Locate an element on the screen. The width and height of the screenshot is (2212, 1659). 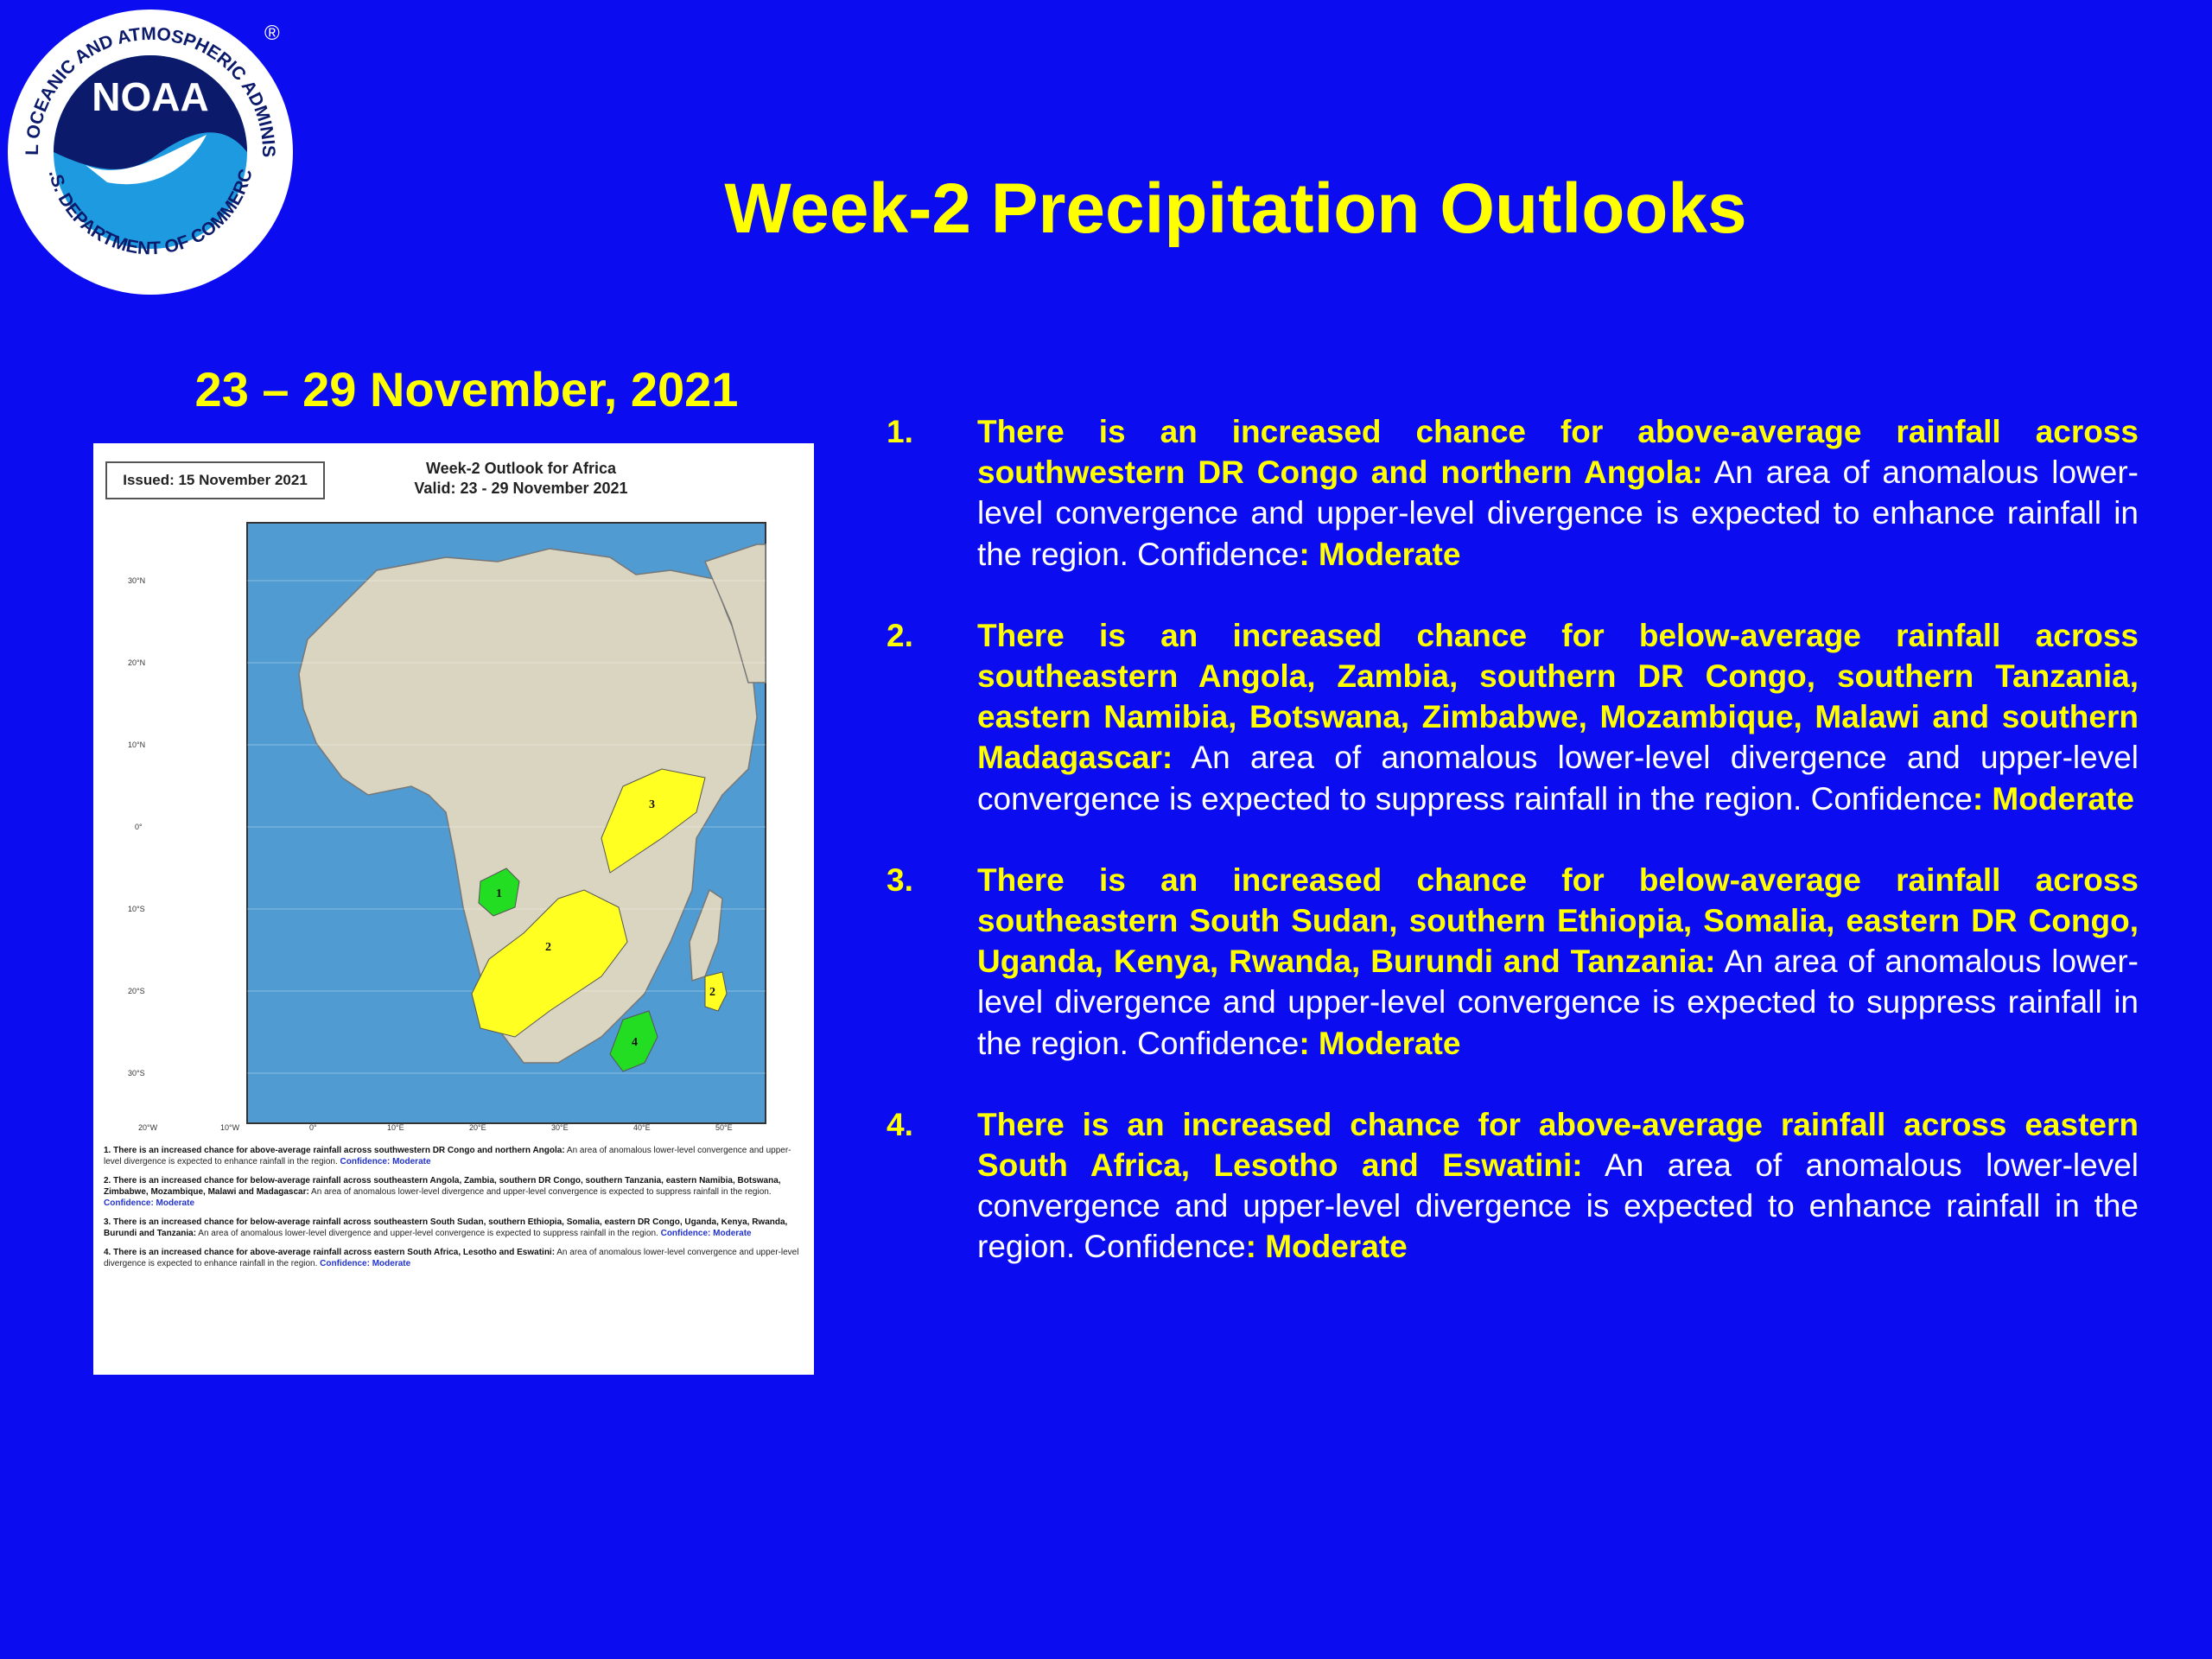
page-title: Week-2 Precipitation Outlooks is located at coordinates (1235, 208).